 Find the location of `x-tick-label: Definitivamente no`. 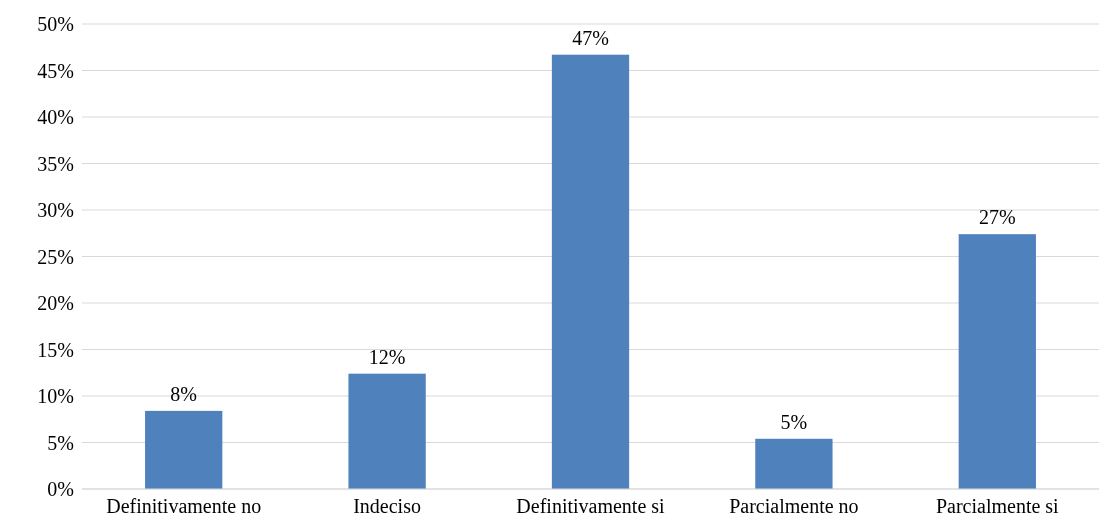

x-tick-label: Definitivamente no is located at coordinates (184, 506).